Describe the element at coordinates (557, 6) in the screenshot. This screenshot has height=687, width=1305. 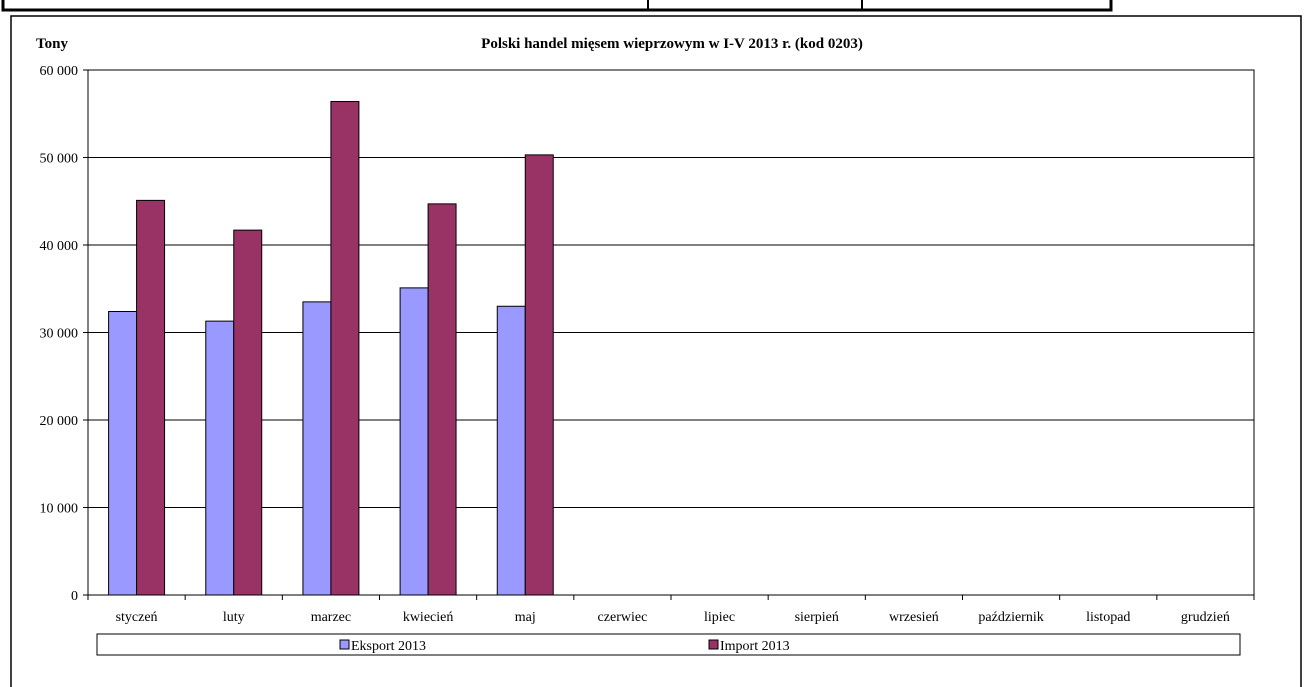
I see `top-border-strip` at that location.